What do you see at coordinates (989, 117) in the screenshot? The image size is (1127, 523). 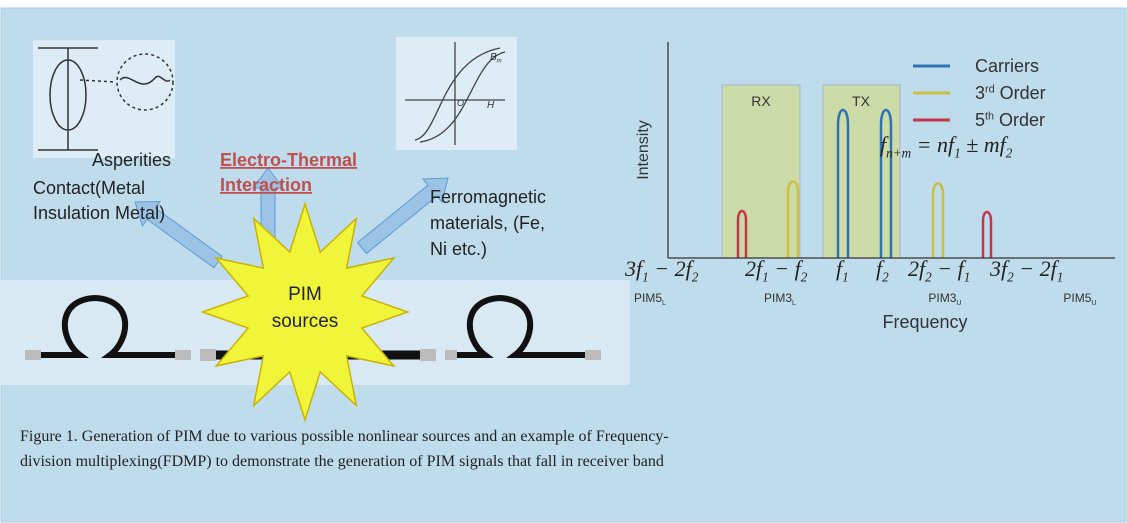 I see `superscript: th` at bounding box center [989, 117].